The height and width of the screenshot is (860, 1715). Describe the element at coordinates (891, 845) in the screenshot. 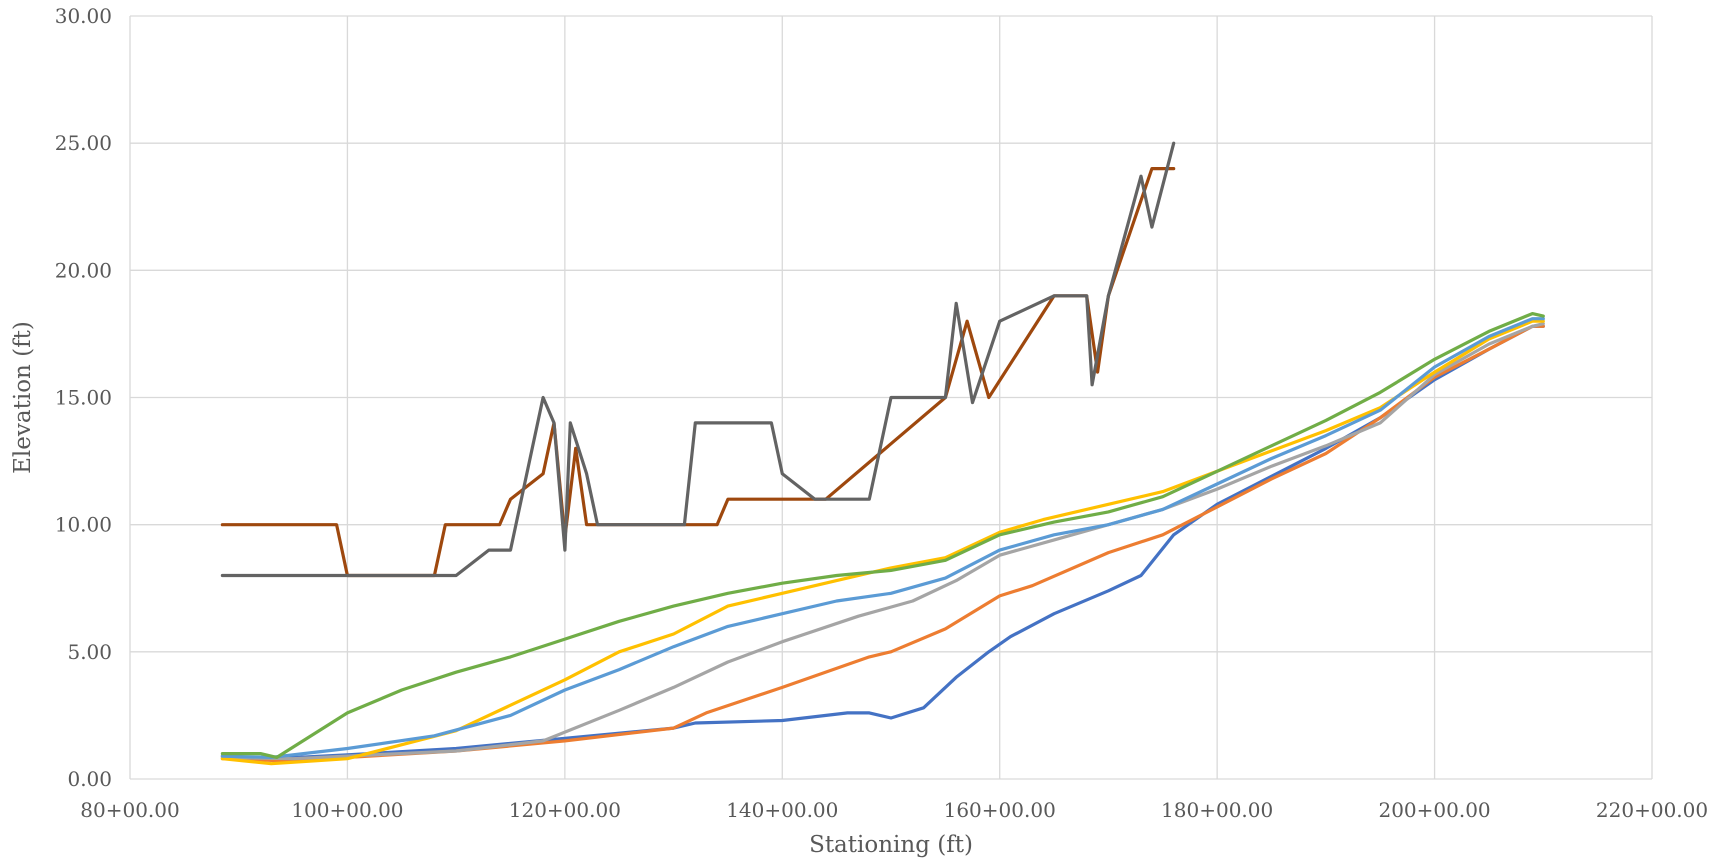

I see `x-axis-title: Stationing (ft)` at that location.